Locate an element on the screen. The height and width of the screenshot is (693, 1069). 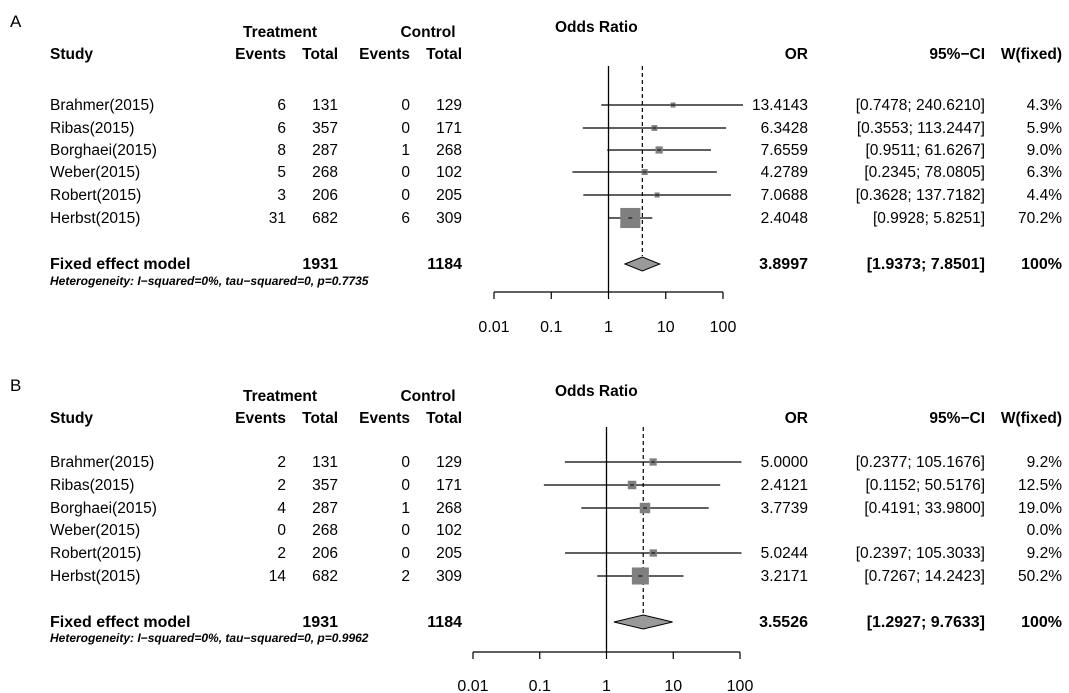
panel-a-row-study: Borghaei(2015) is located at coordinates (103, 150).